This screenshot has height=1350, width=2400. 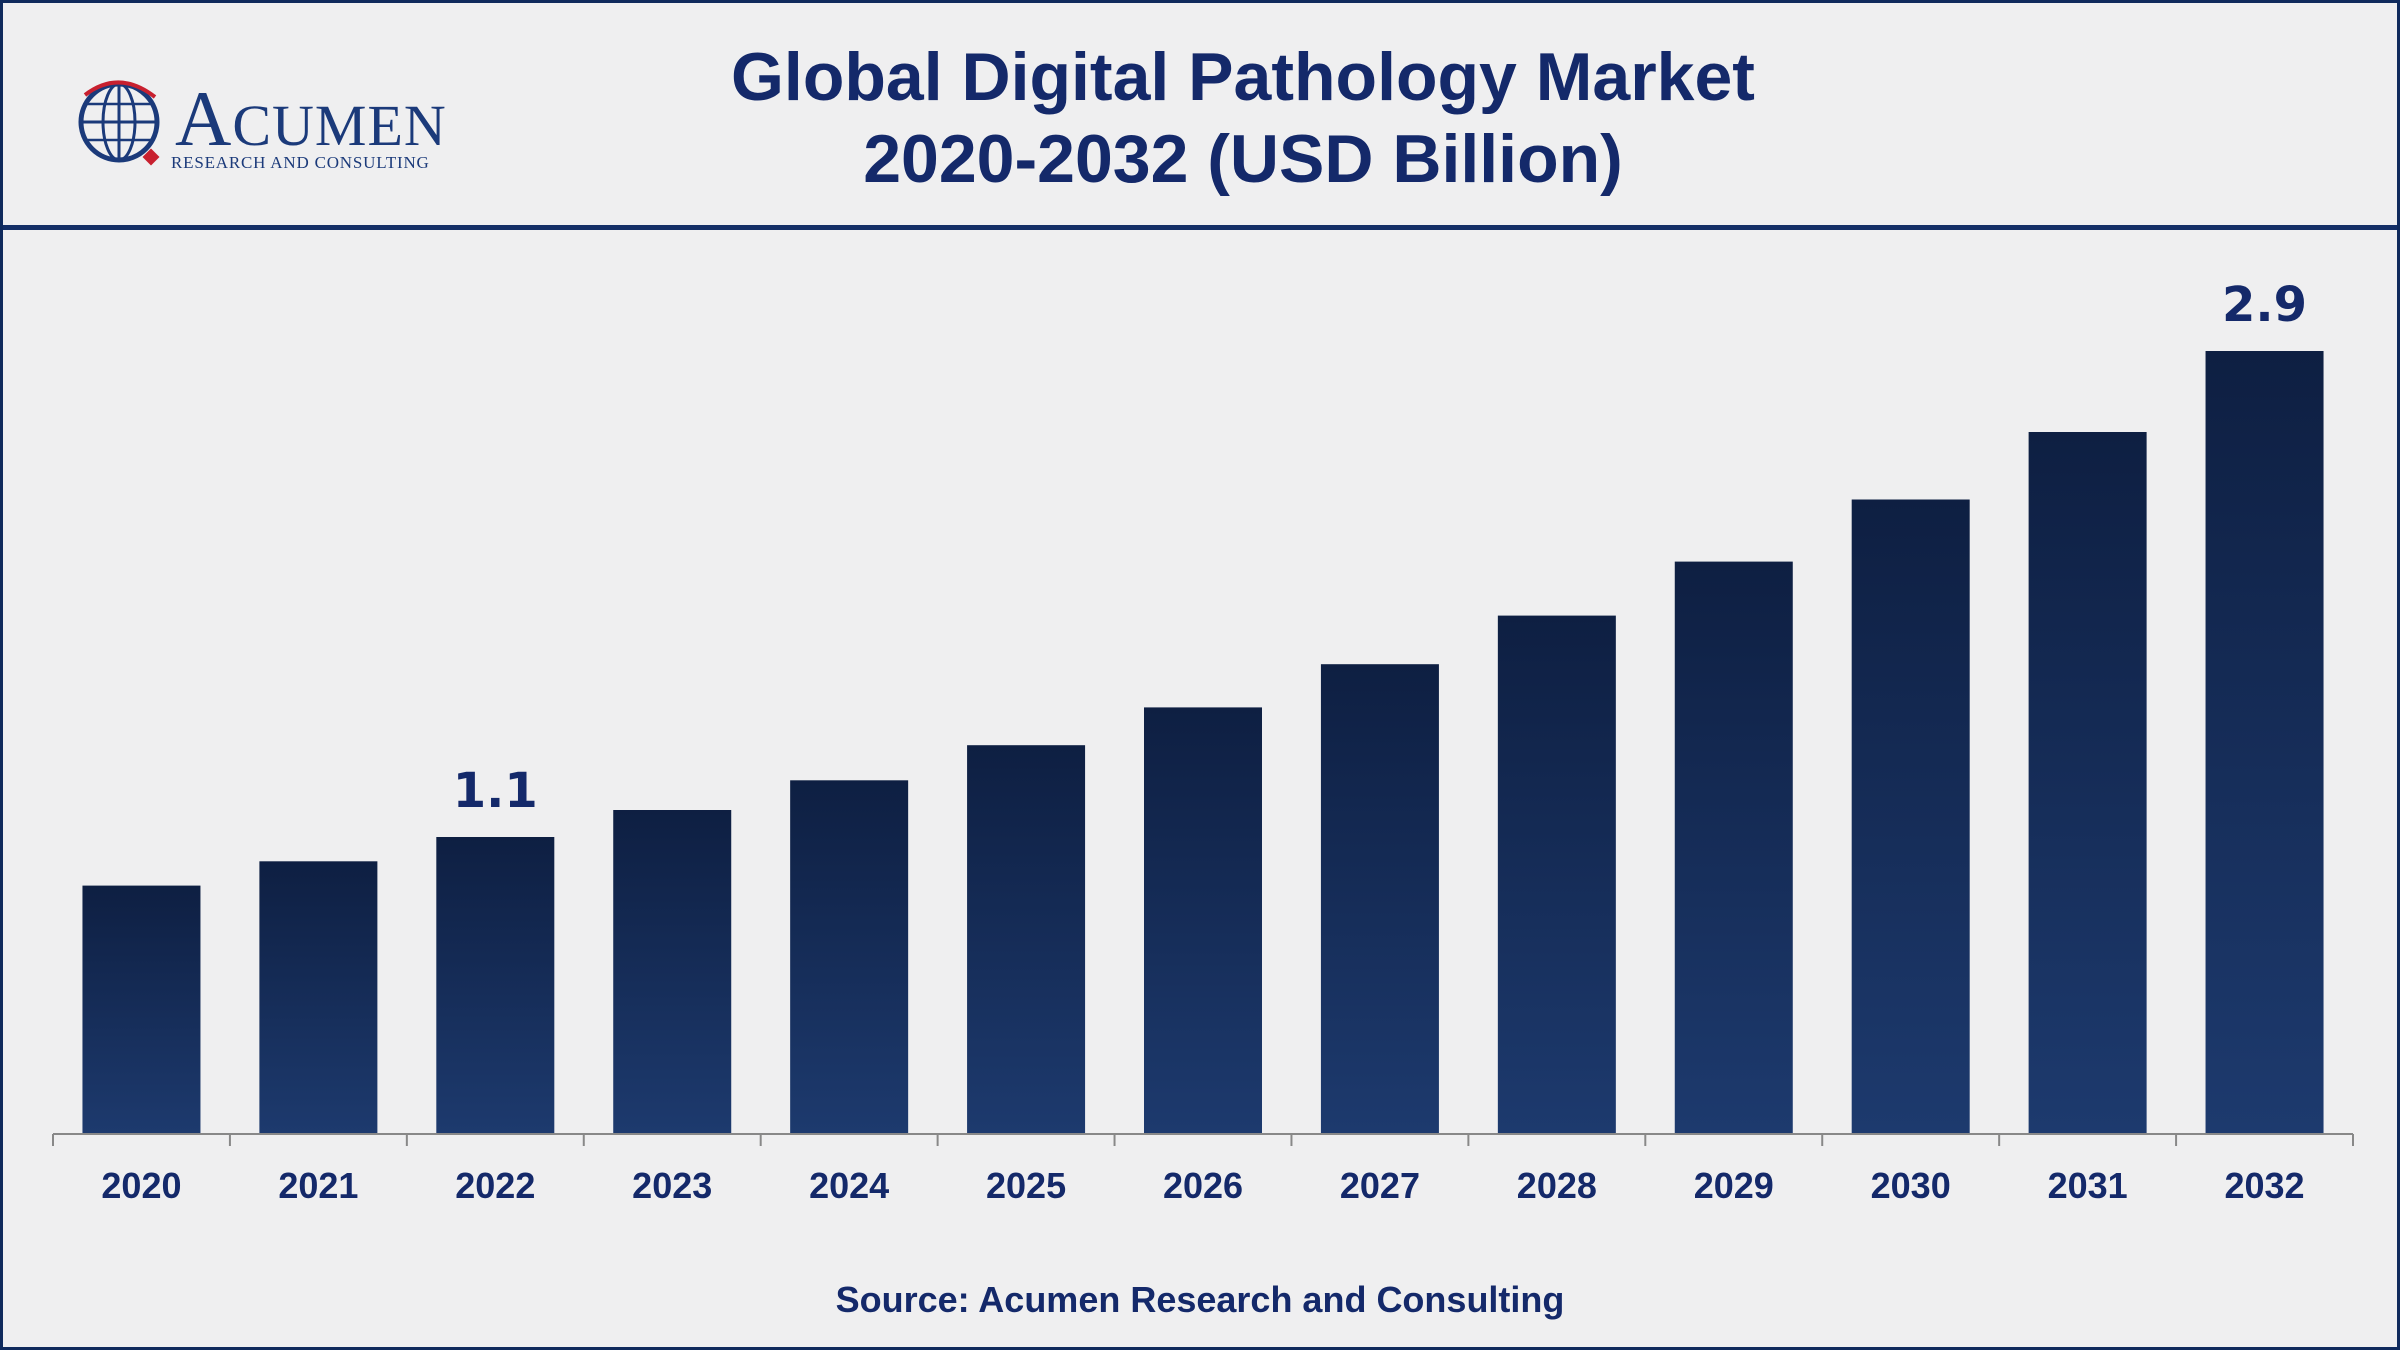 What do you see at coordinates (1243, 77) in the screenshot?
I see `chart-title-line1: Global Digital Pathology Market` at bounding box center [1243, 77].